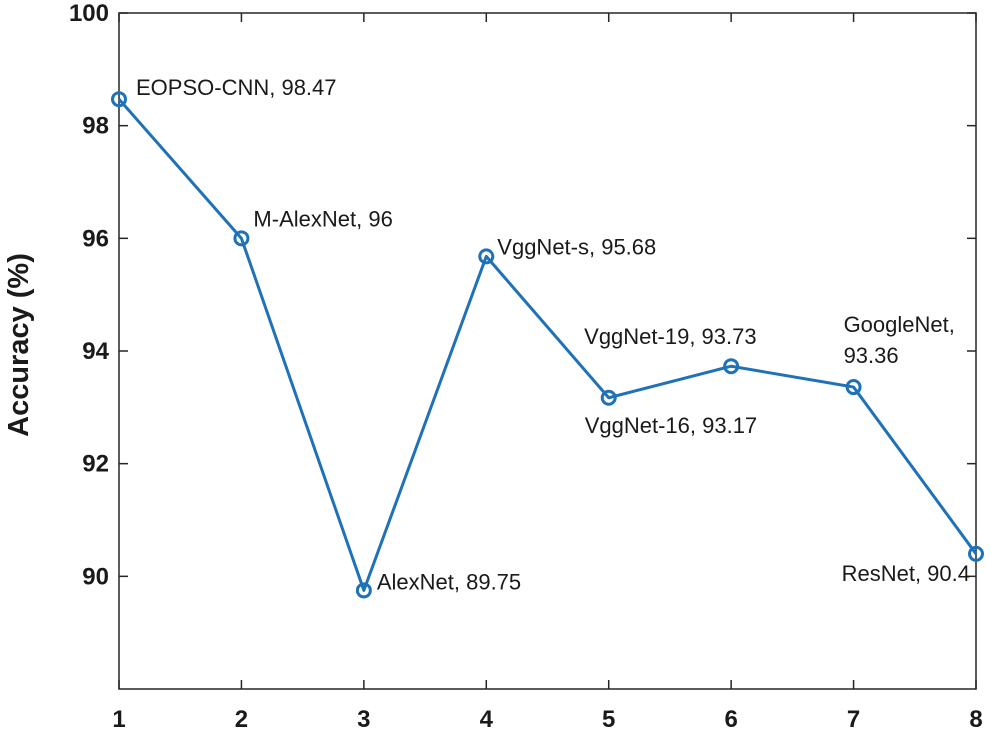 Image resolution: width=991 pixels, height=740 pixels. What do you see at coordinates (487, 719) in the screenshot?
I see `x-tick-label: 4` at bounding box center [487, 719].